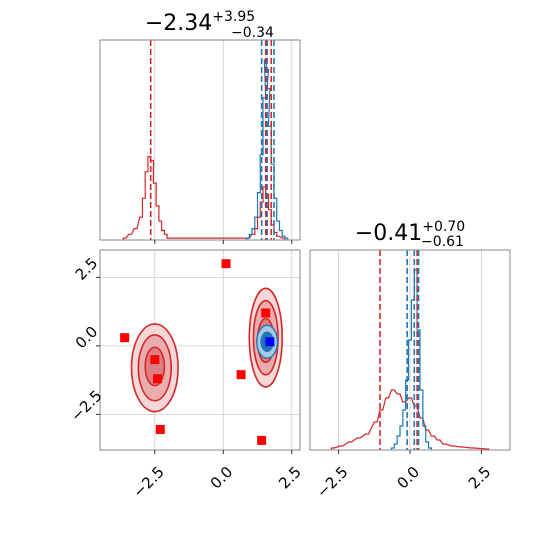 The width and height of the screenshot is (550, 550). I want to click on y-tick-label: 0.0, so click(87, 338).